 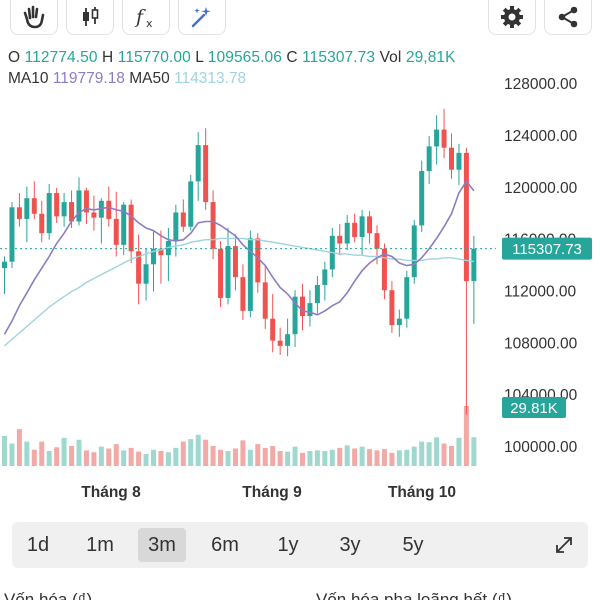 I want to click on share-icon, so click(x=568, y=17).